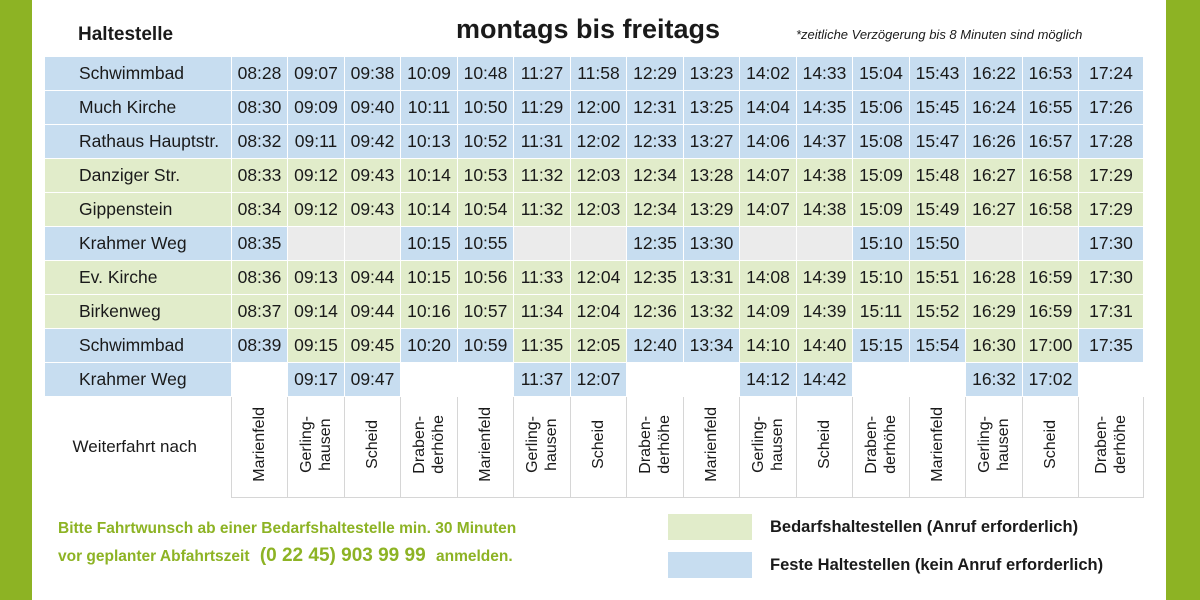  I want to click on departure-time-cell: 09:42, so click(372, 141).